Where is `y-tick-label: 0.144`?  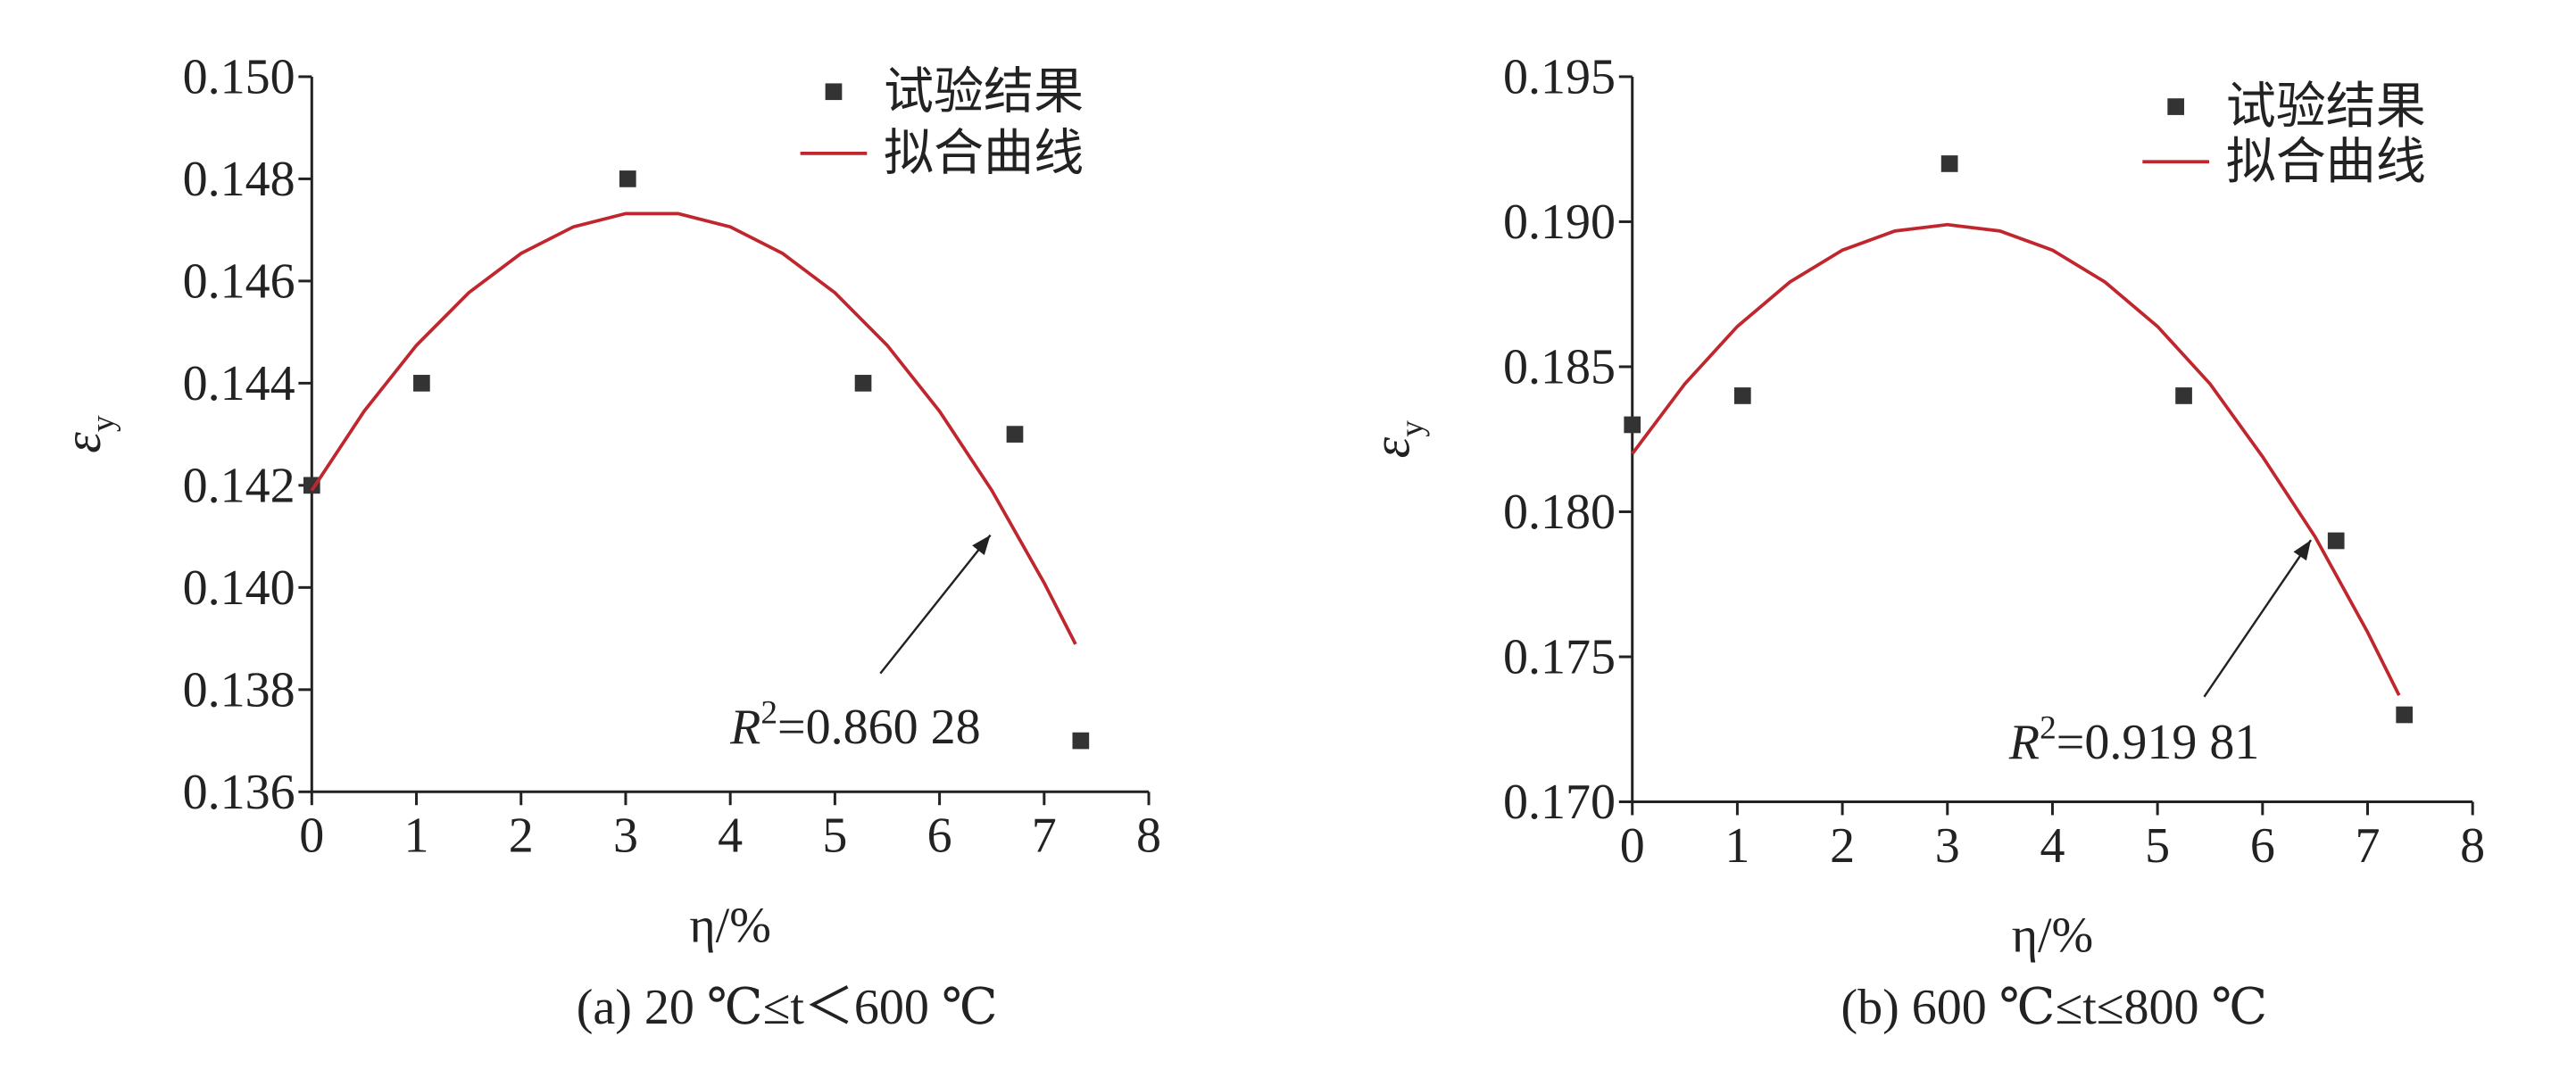 y-tick-label: 0.144 is located at coordinates (239, 383).